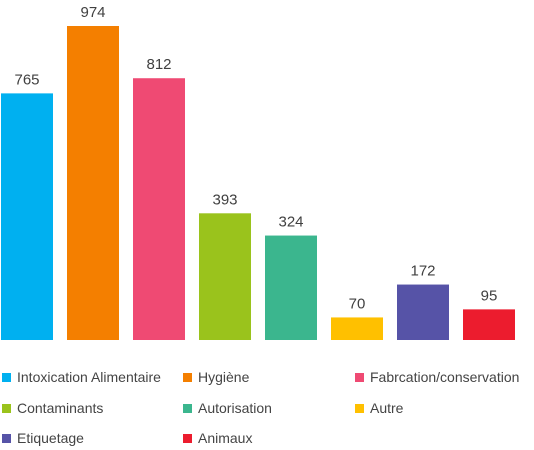 The height and width of the screenshot is (450, 534). Describe the element at coordinates (357, 303) in the screenshot. I see `data-label-5: 70` at that location.